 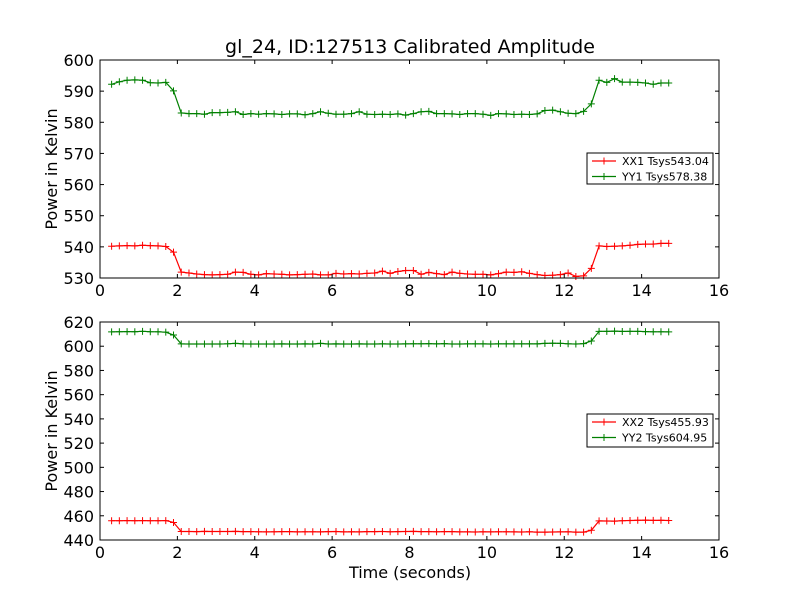 I want to click on chart-1-title: gl_24, ID:127513 Calibrated Amplitude, so click(x=410, y=47).